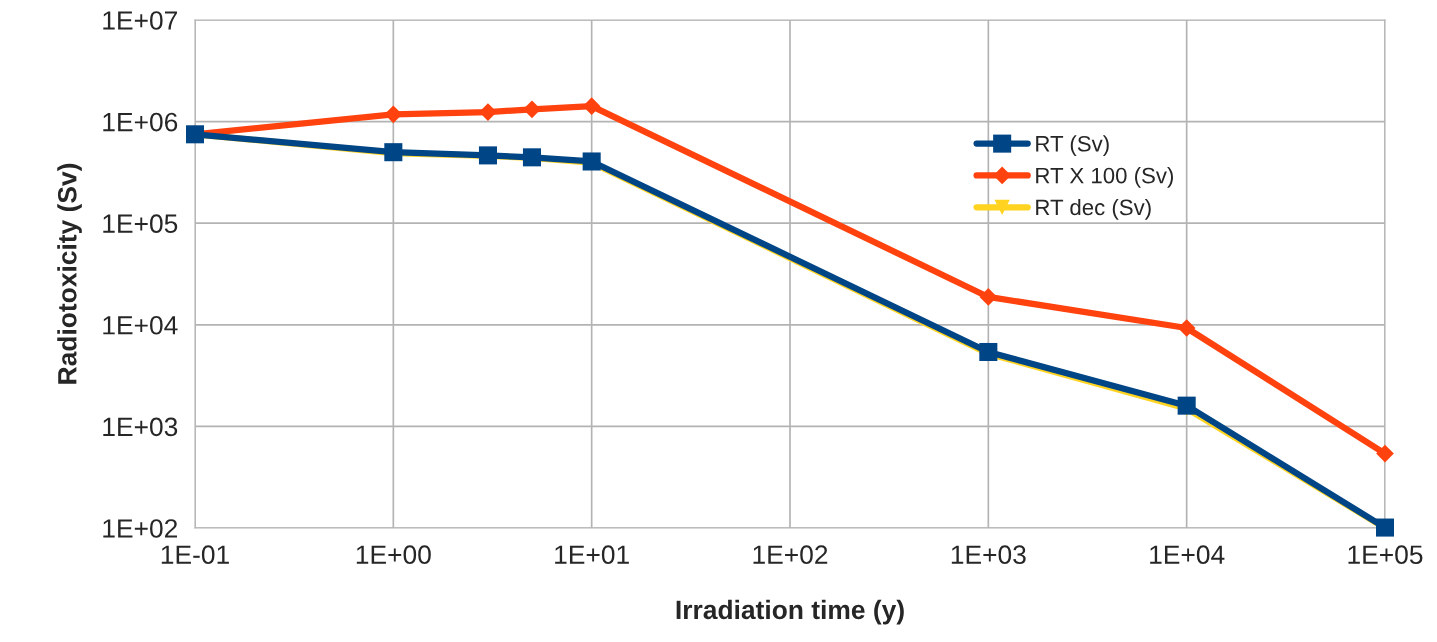 Image resolution: width=1437 pixels, height=642 pixels. What do you see at coordinates (140, 427) in the screenshot?
I see `y-tick-label: 1E+03` at bounding box center [140, 427].